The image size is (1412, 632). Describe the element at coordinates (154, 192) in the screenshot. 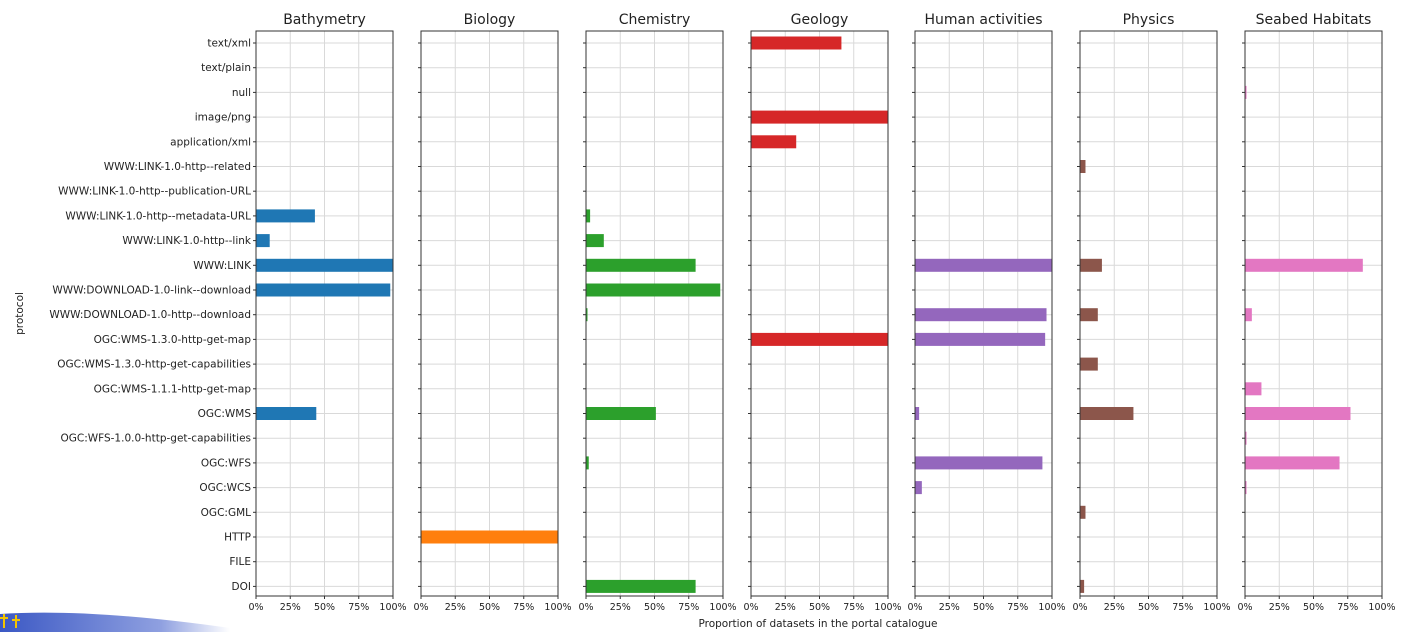

I see `y-tick-label: WWW:LINK-1.0-http--publication-URL` at that location.